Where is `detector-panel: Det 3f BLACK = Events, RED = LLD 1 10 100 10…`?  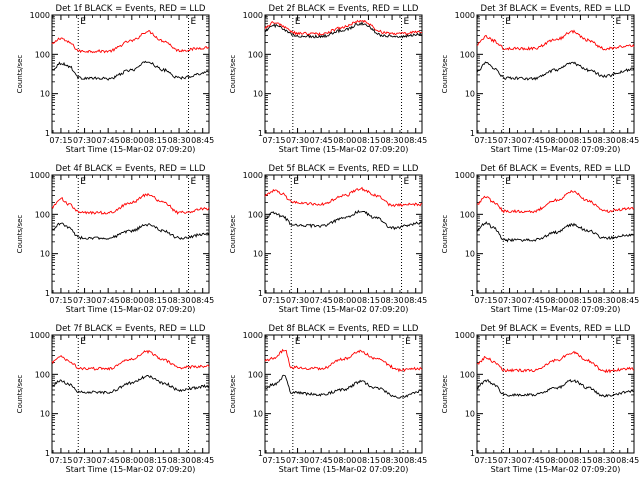
detector-panel: Det 3f BLACK = Events, RED = LLD 1 10 100 10… is located at coordinates (540, 79).